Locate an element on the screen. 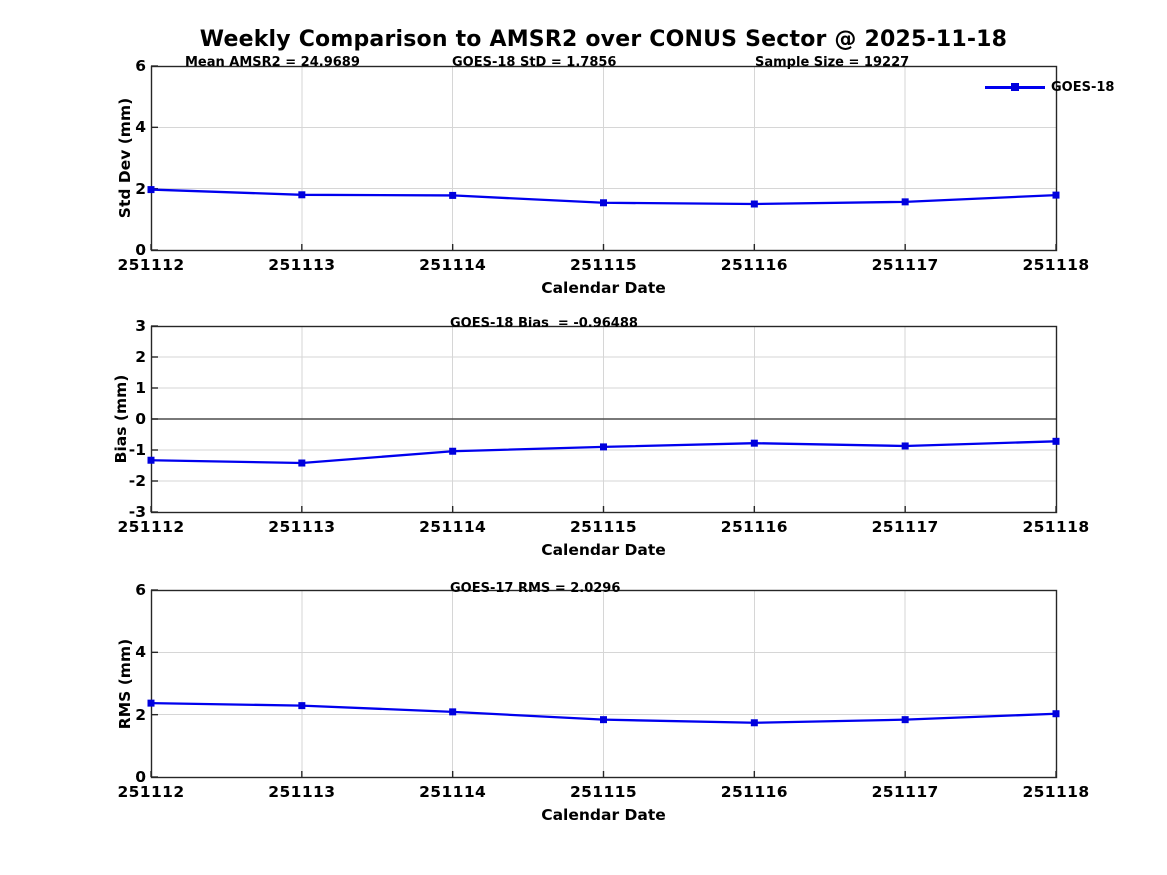 The width and height of the screenshot is (1167, 875). legend-marker-icon is located at coordinates (1015, 87).